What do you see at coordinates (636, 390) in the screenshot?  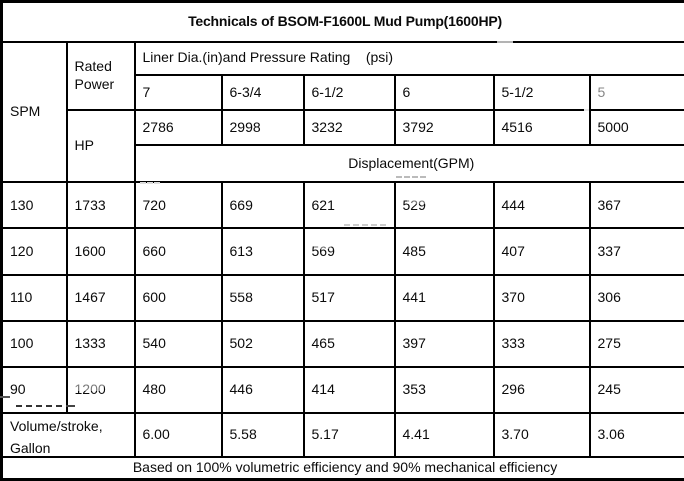 I see `displacement-cell: 245` at bounding box center [636, 390].